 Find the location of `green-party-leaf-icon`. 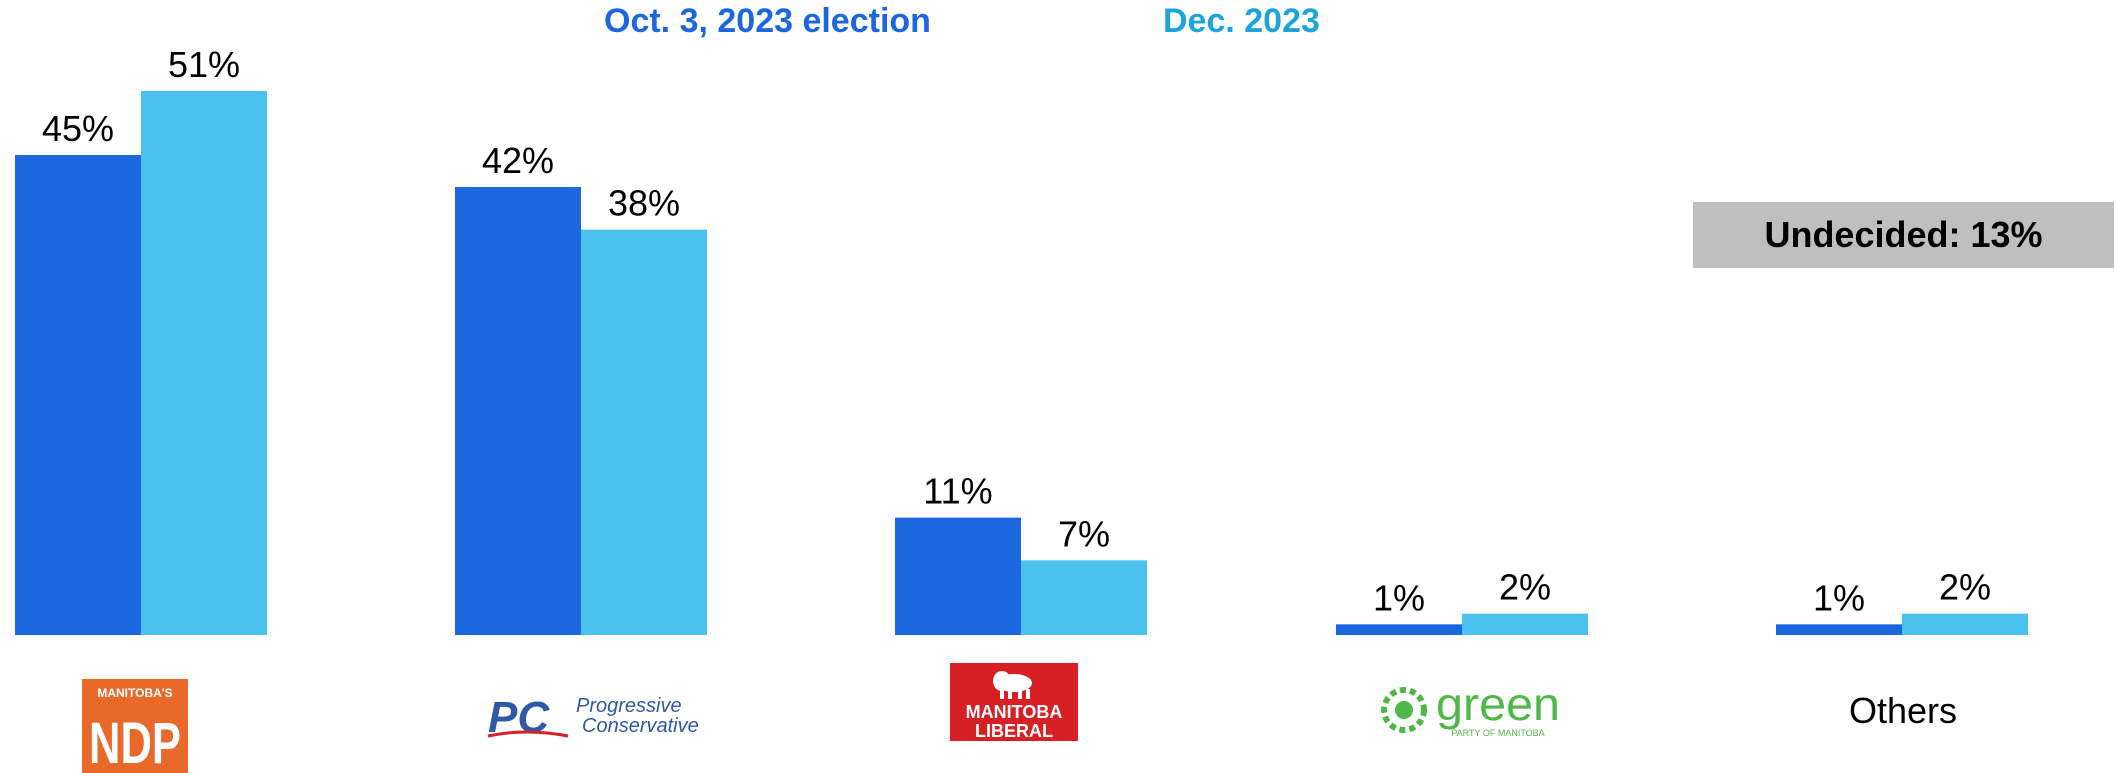

green-party-leaf-icon is located at coordinates (1404, 710).